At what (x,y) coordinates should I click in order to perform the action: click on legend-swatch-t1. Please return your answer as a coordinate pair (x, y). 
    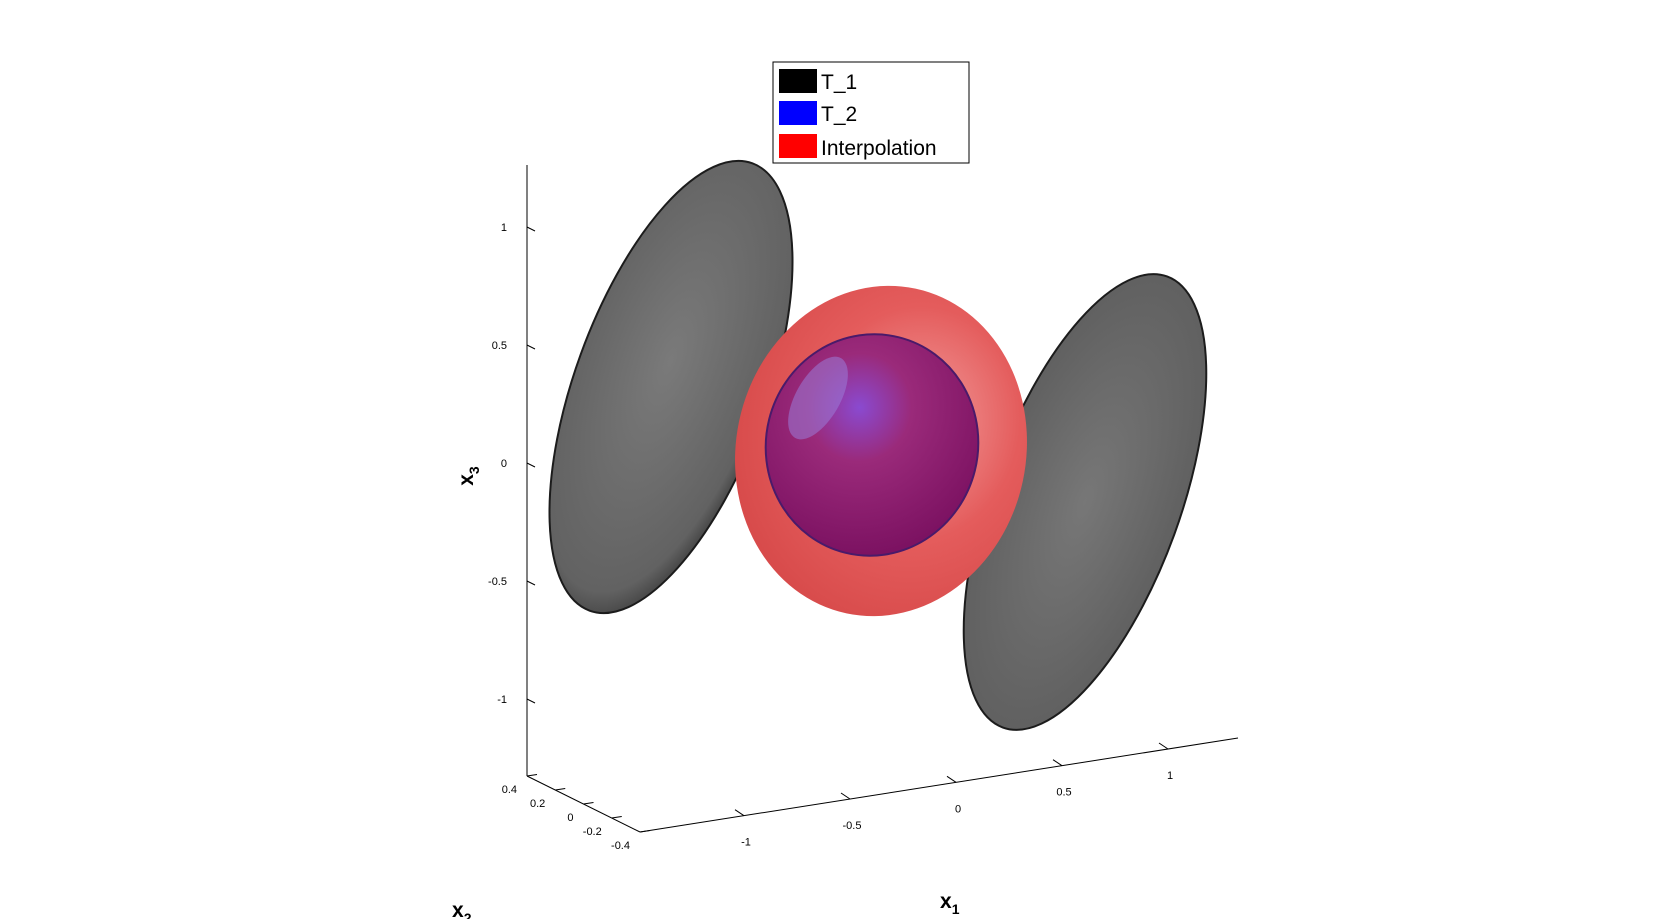
    Looking at the image, I should click on (798, 81).